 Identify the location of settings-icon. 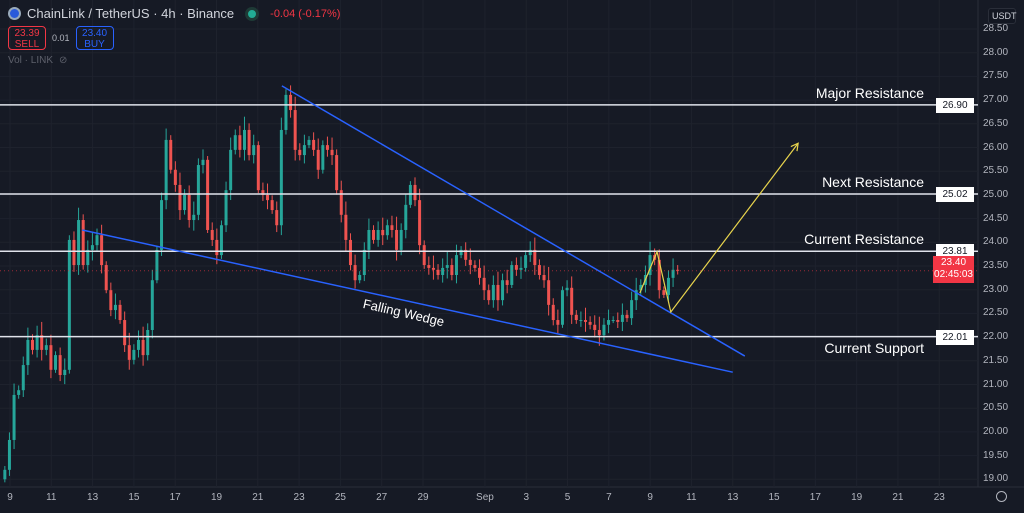
(1001, 496).